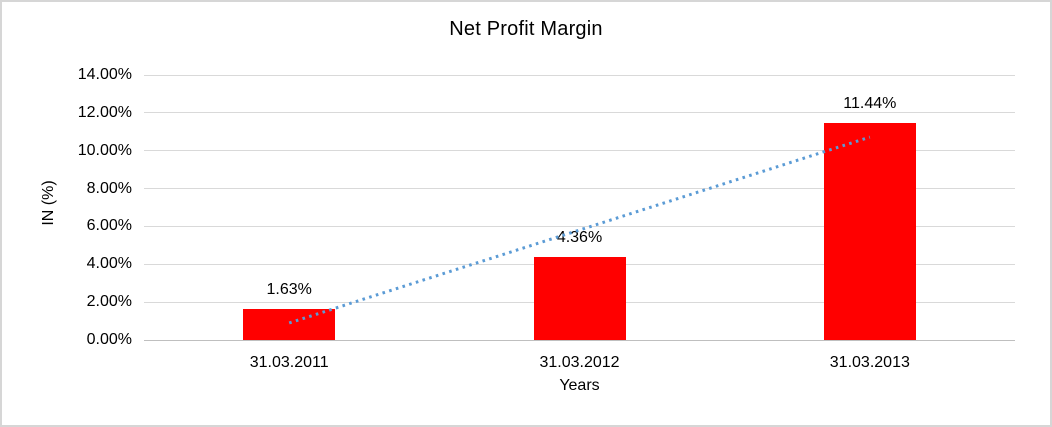 This screenshot has width=1052, height=427. Describe the element at coordinates (579, 362) in the screenshot. I see `x-tick-label: 31.03.2012` at that location.